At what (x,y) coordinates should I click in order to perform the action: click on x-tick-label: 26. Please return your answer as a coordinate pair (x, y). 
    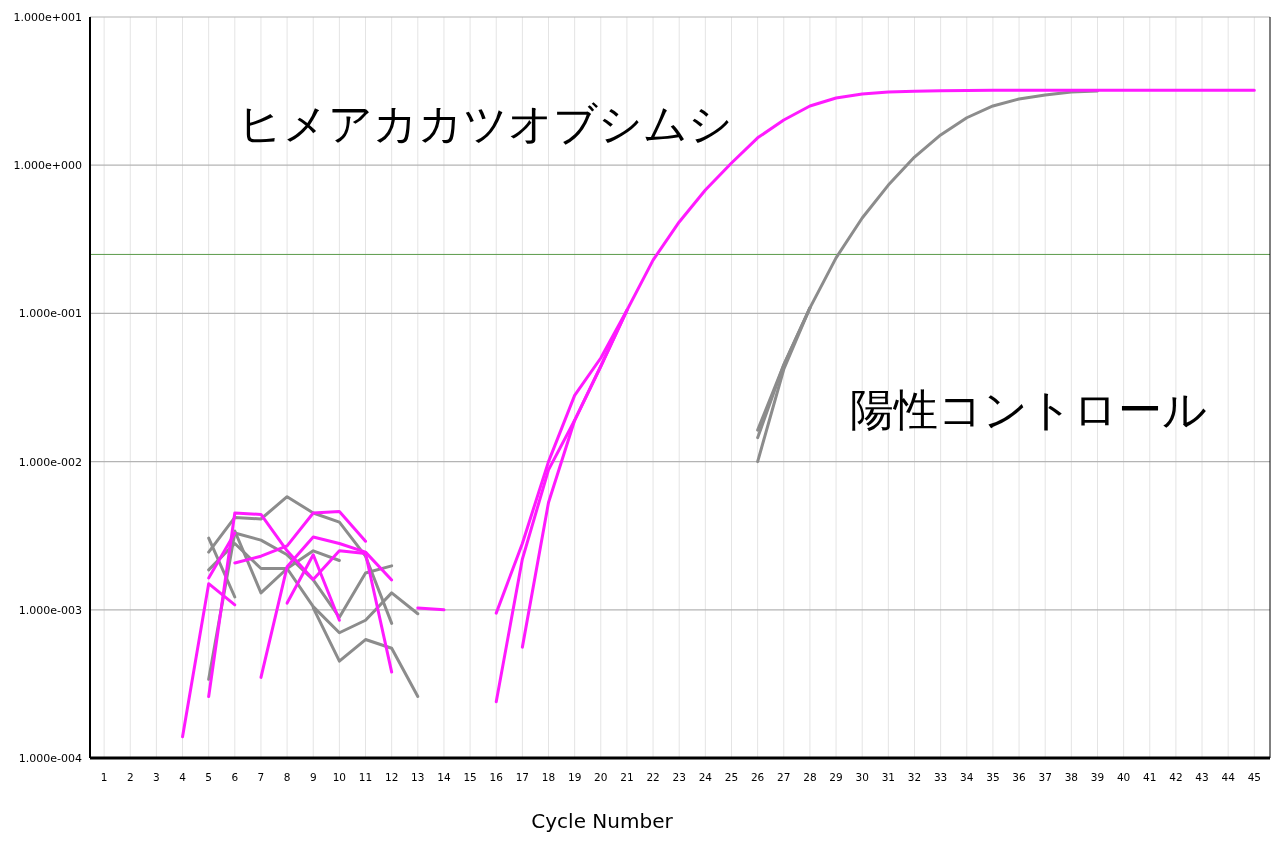
    Looking at the image, I should click on (757, 777).